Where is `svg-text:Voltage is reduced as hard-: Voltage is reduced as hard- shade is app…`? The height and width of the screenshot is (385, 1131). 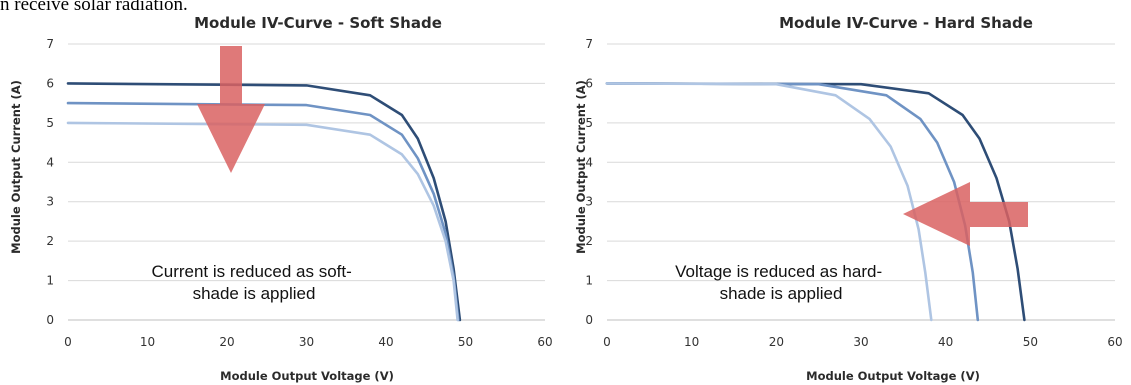
svg-text:Voltage is reduced as hard-: Voltage is reduced as hard- shade is app… is located at coordinates (781, 282).